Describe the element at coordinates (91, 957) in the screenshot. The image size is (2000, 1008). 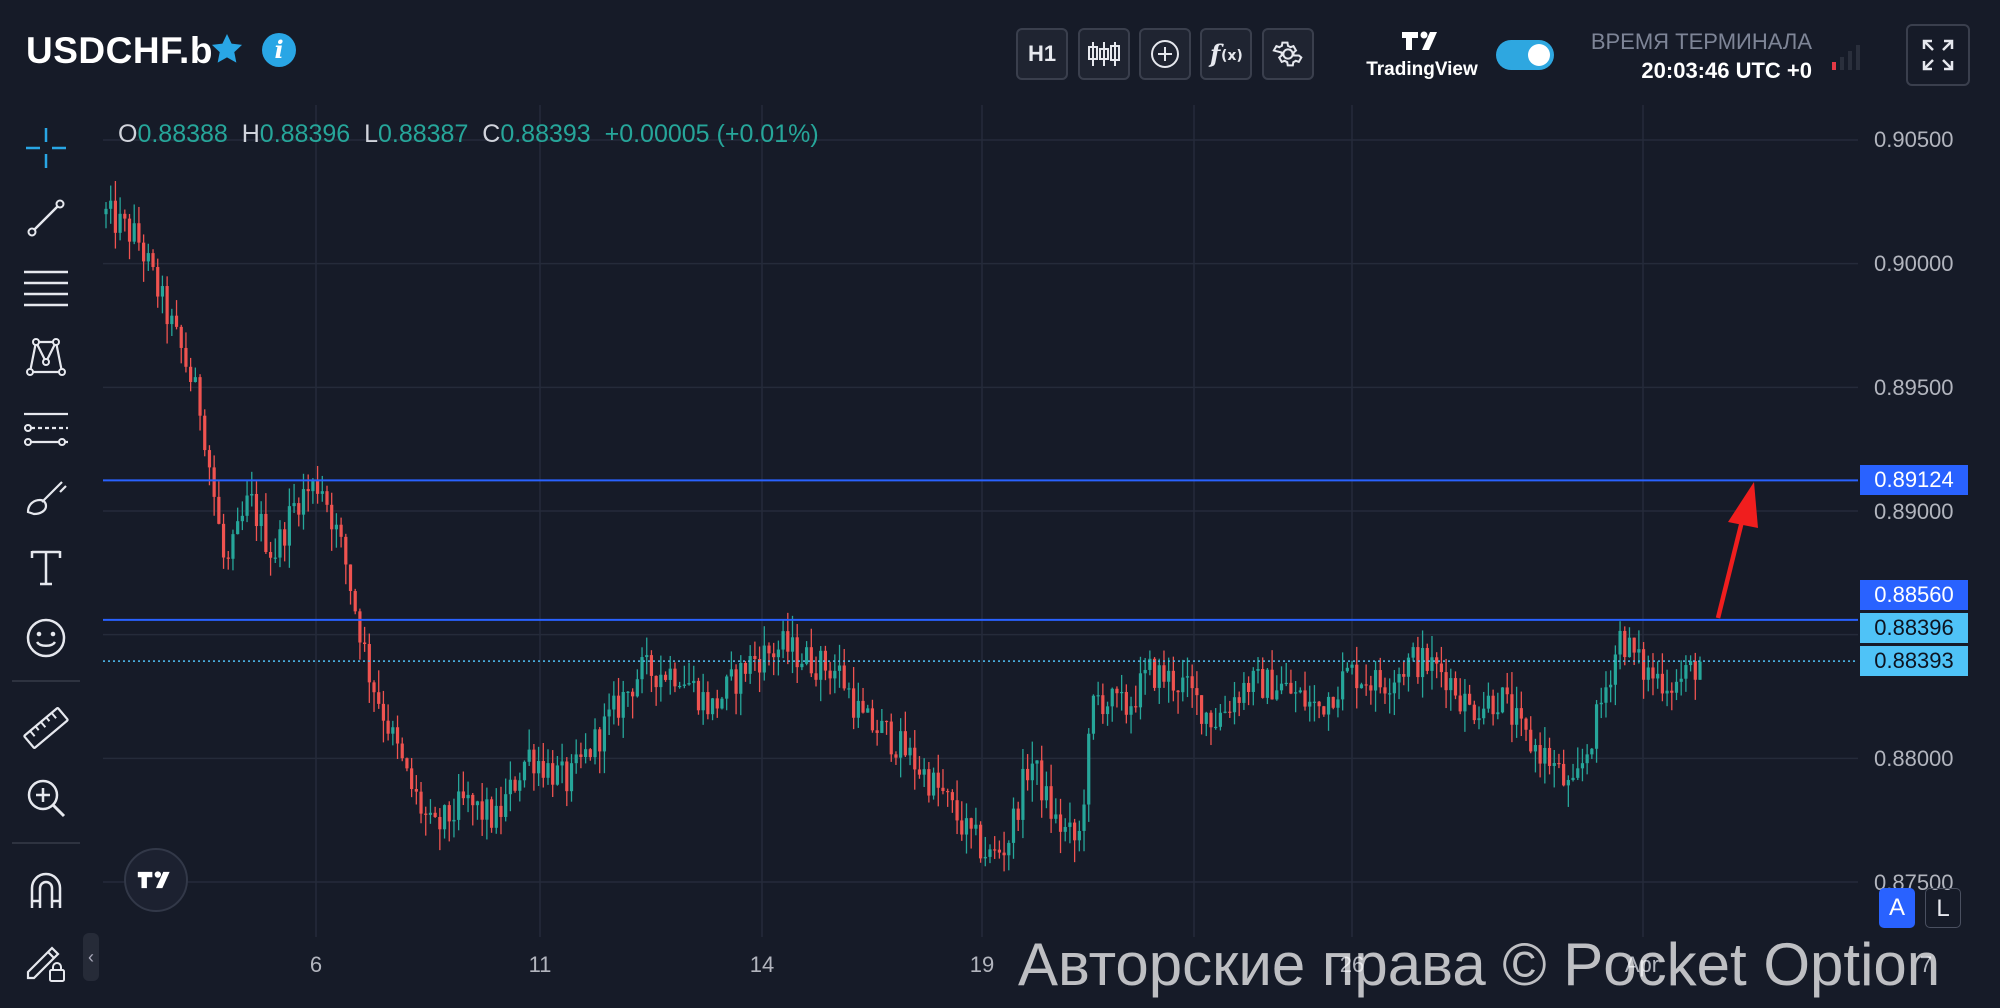
I see `collapse-toolbar-button: ‹` at that location.